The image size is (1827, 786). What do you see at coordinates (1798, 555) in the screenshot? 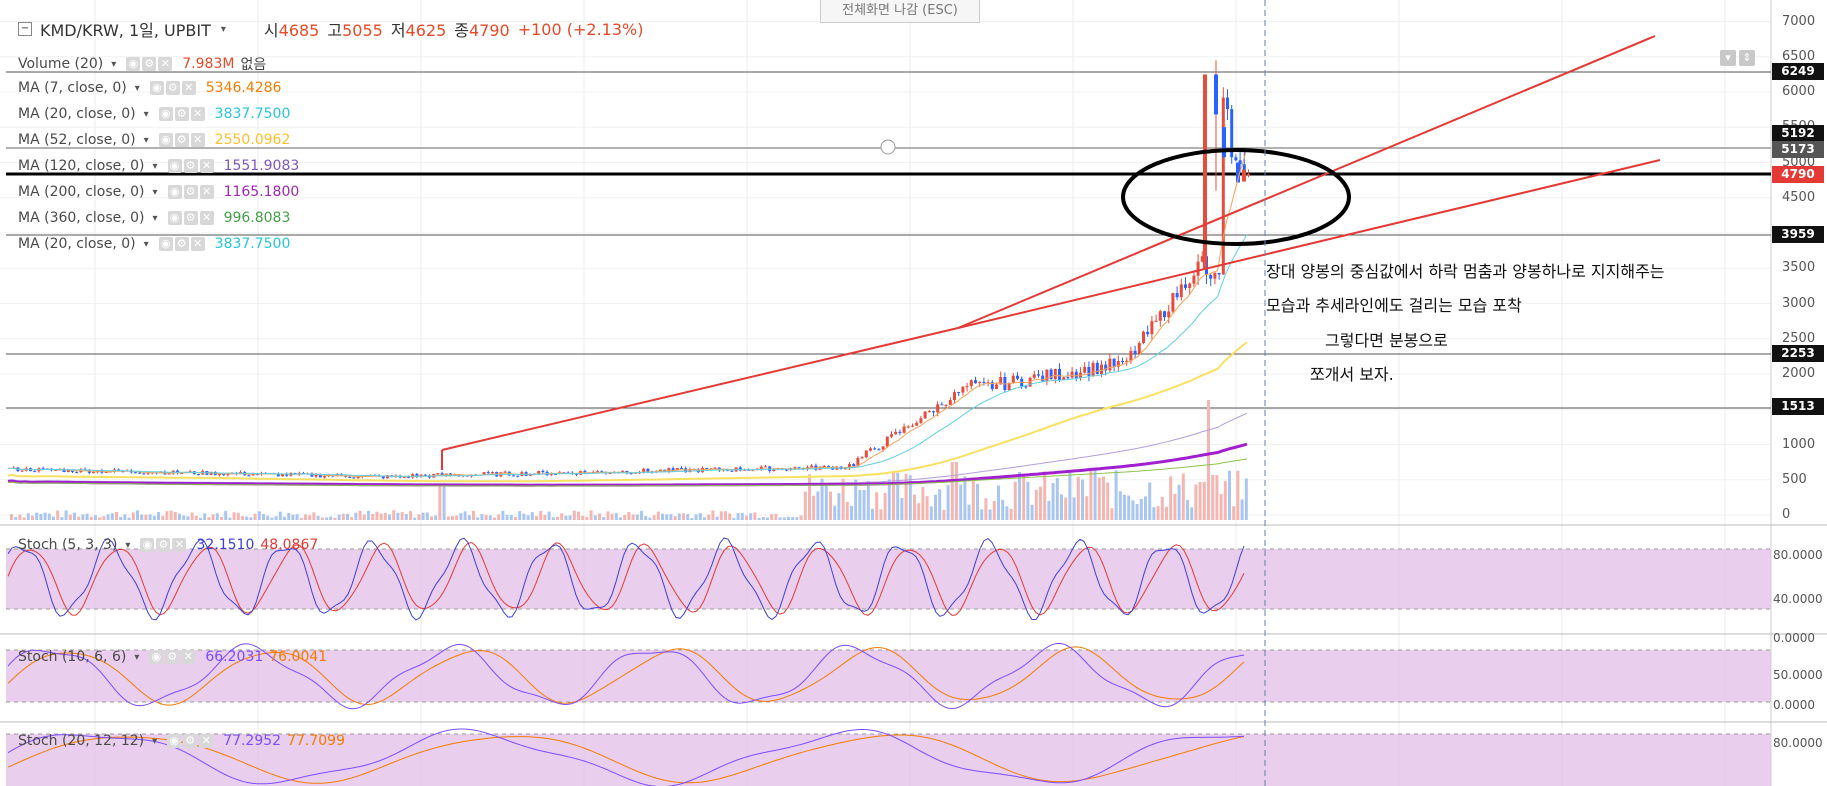
I see `stoch-axis-label: 80.0000` at bounding box center [1798, 555].